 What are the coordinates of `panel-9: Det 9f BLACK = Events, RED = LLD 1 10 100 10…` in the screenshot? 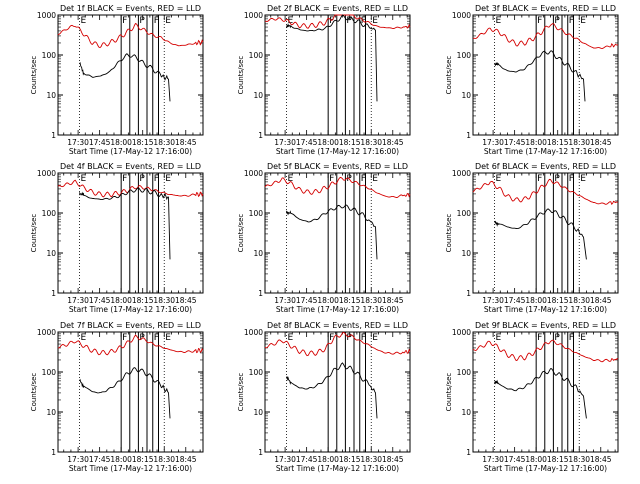 It's located at (532, 397).